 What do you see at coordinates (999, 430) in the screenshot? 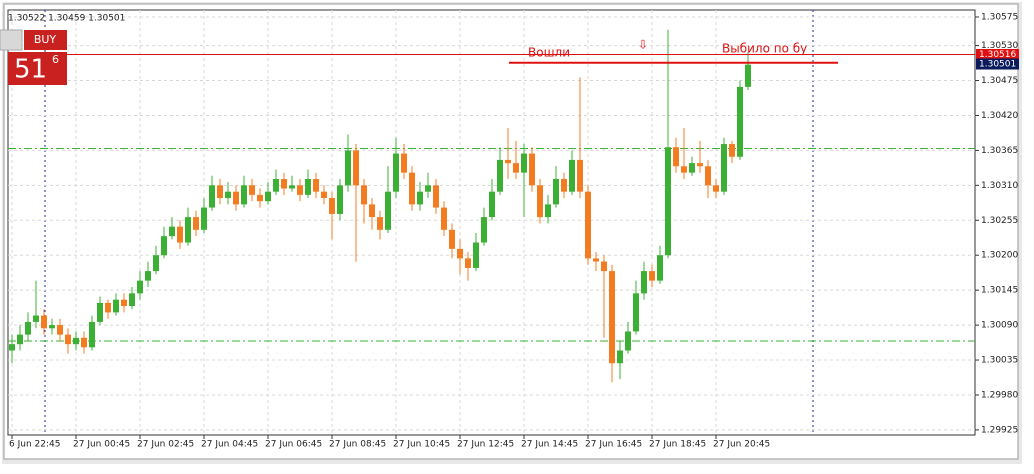
I see `y-tick-label: 1.29925` at bounding box center [999, 430].